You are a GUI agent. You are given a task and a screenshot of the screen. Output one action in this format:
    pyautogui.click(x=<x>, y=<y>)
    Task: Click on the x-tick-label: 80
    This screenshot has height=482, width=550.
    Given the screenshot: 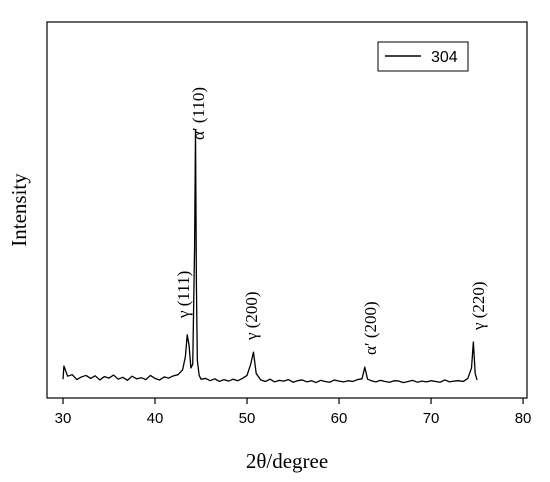 What is the action you would take?
    pyautogui.click(x=523, y=418)
    